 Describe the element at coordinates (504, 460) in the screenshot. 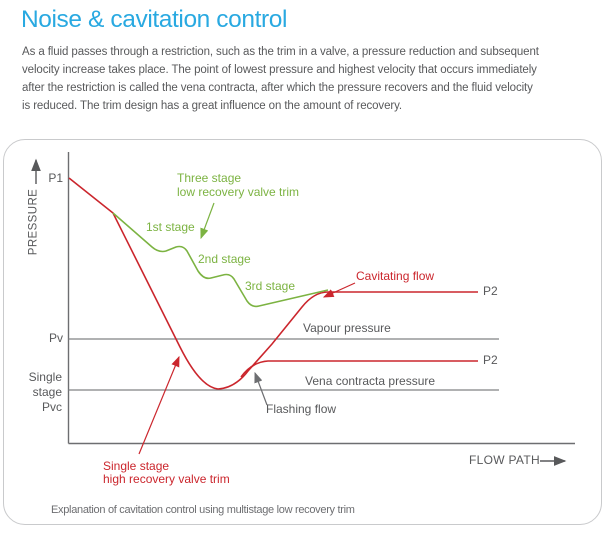

I see `x-axis-title: FLOW PATH` at that location.